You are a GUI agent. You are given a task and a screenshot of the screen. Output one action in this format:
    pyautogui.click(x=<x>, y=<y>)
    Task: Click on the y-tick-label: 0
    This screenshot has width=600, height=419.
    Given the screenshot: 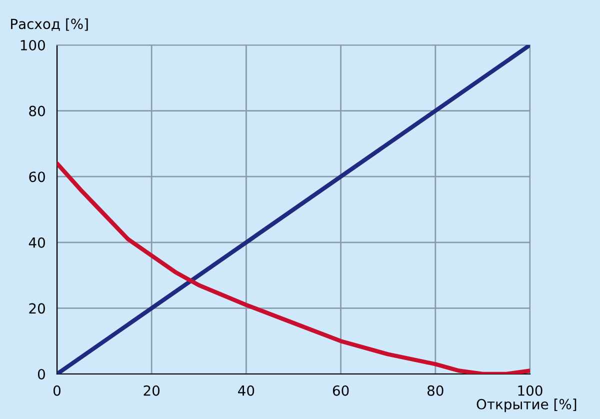 What is the action you would take?
    pyautogui.click(x=41, y=374)
    